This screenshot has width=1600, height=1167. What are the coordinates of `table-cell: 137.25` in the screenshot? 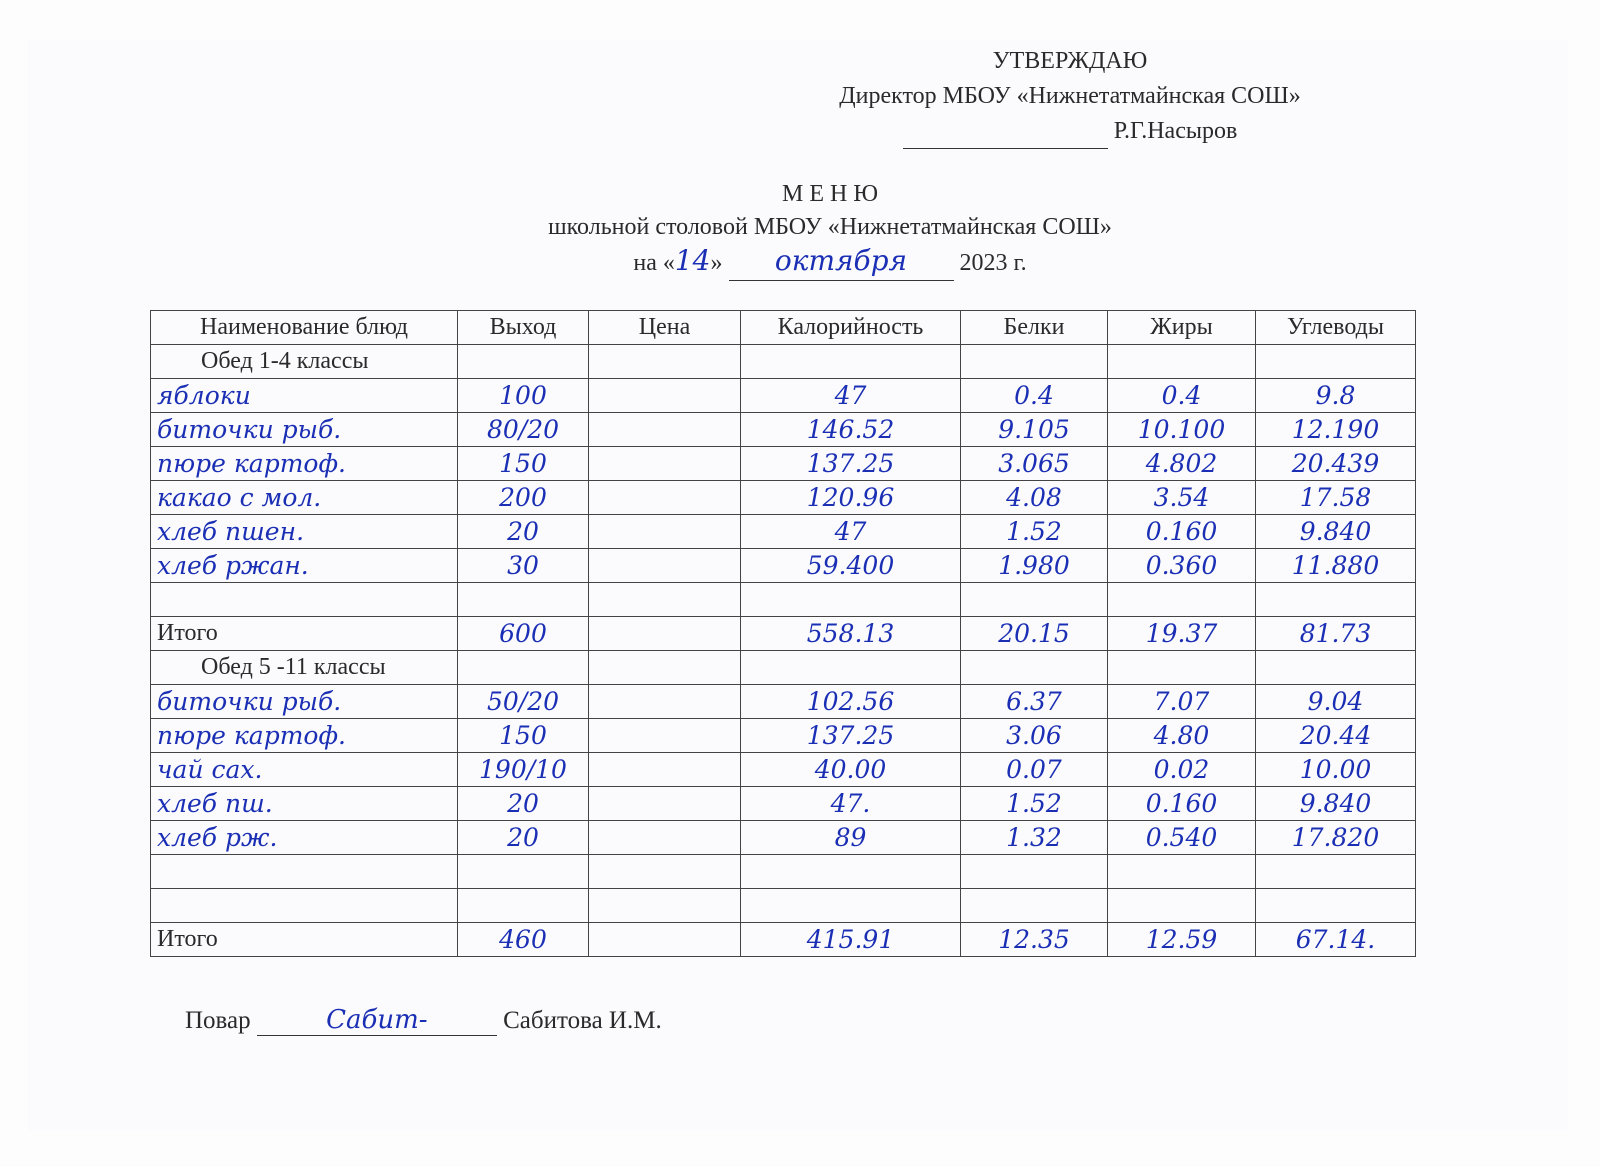 It's located at (850, 463).